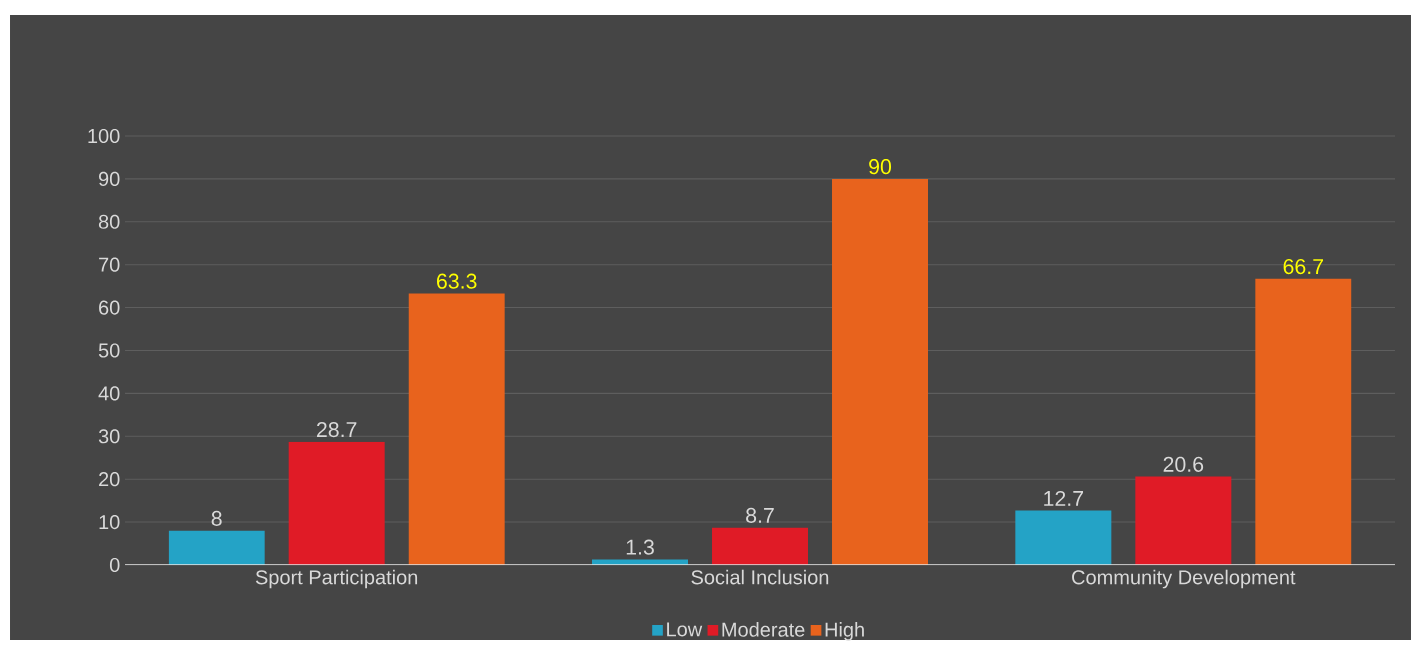  I want to click on y-tick-label: 60, so click(109, 307).